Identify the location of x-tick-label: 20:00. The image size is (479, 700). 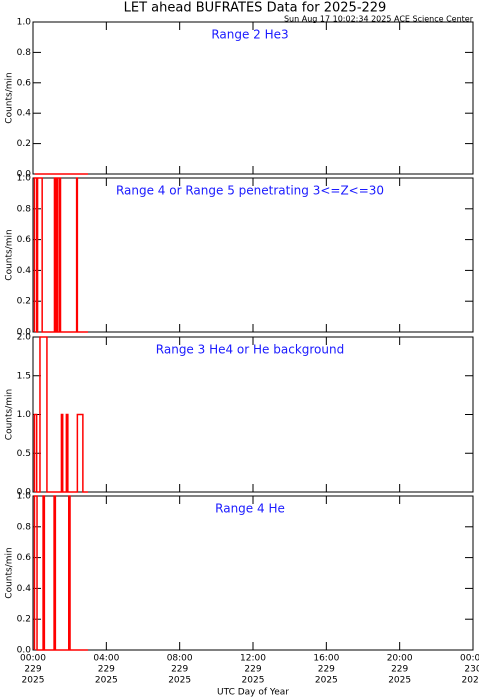
(400, 659).